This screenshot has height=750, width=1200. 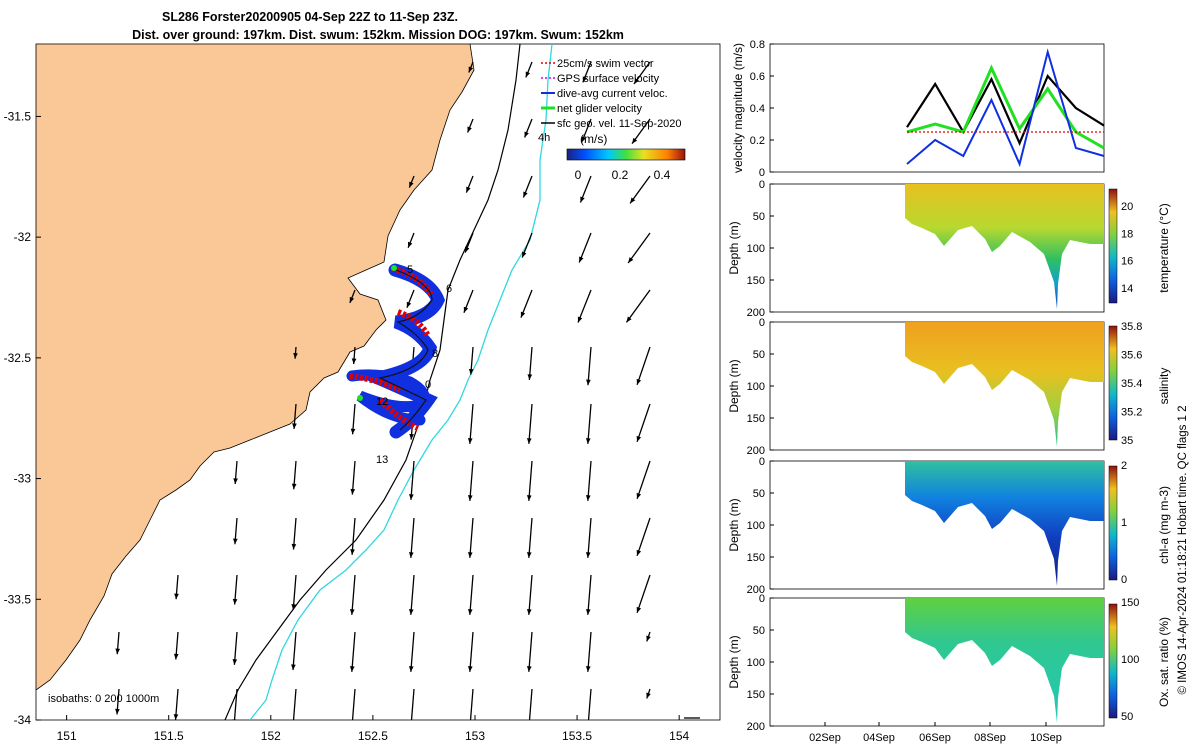 I want to click on glider-path-line, so click(x=405, y=350).